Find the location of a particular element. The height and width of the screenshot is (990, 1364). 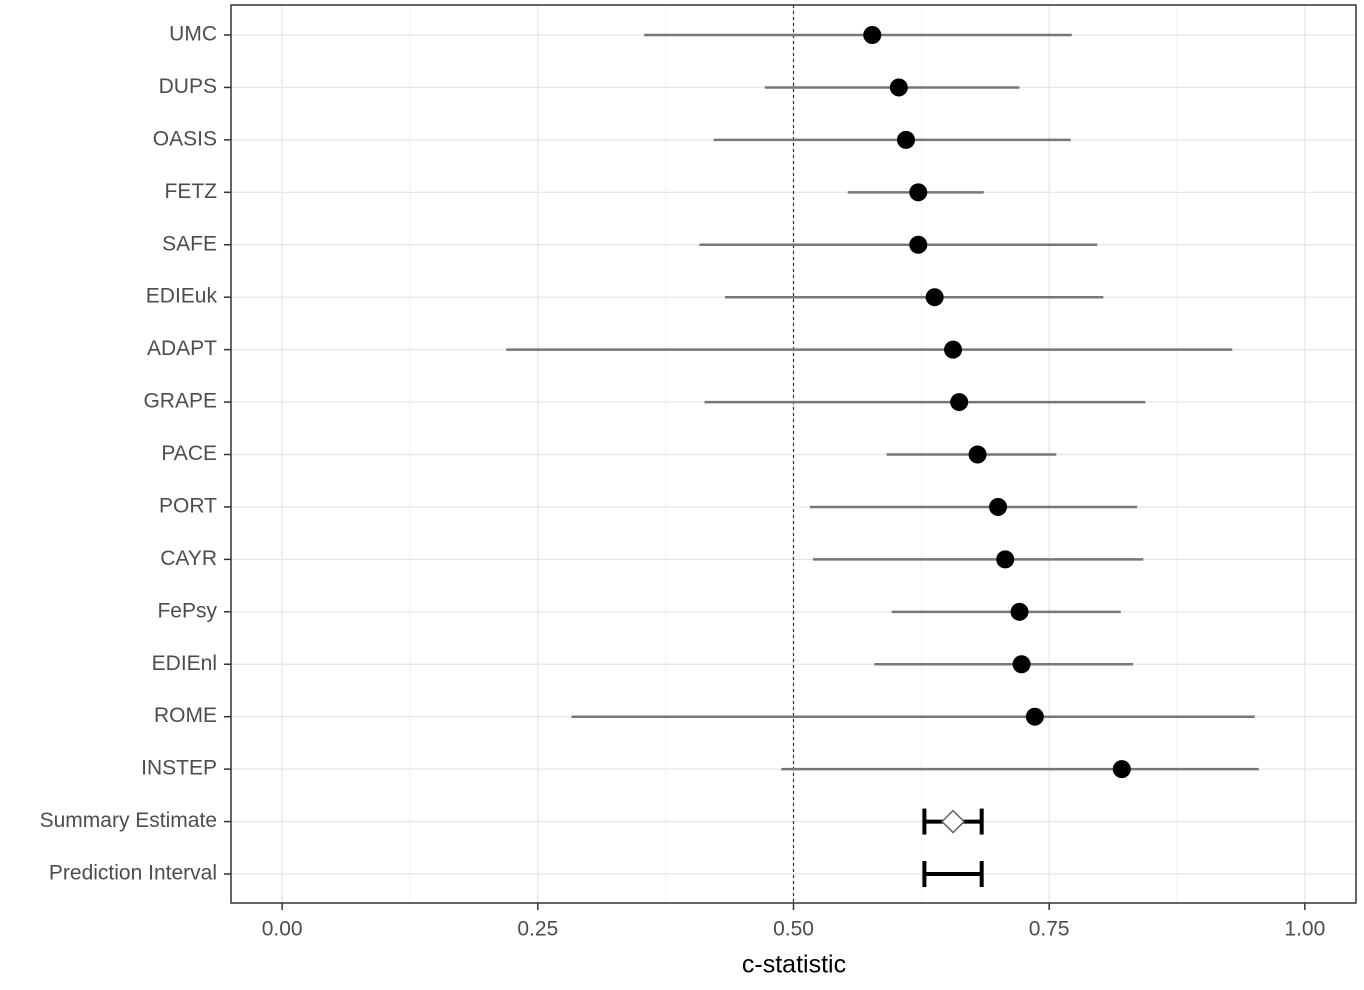

x-tick-label: 1.00 is located at coordinates (1304, 929).